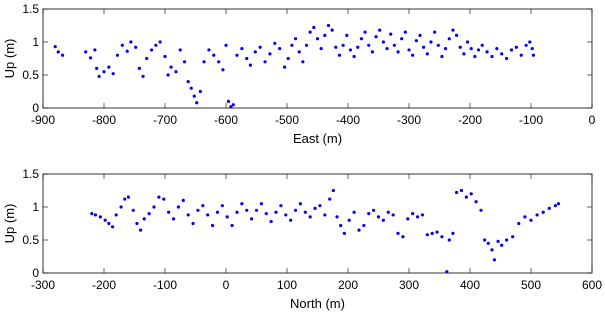  What do you see at coordinates (35, 207) in the screenshot?
I see `y-tick-label: 1` at bounding box center [35, 207].